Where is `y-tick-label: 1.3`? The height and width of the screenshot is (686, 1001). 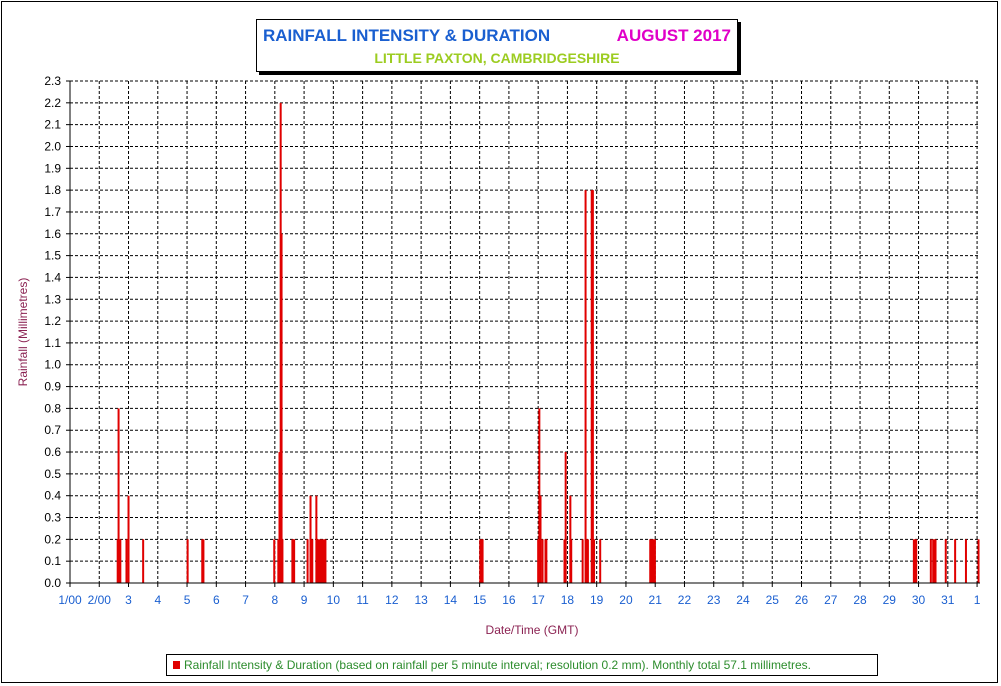 y-tick-label: 1.3 is located at coordinates (52, 299).